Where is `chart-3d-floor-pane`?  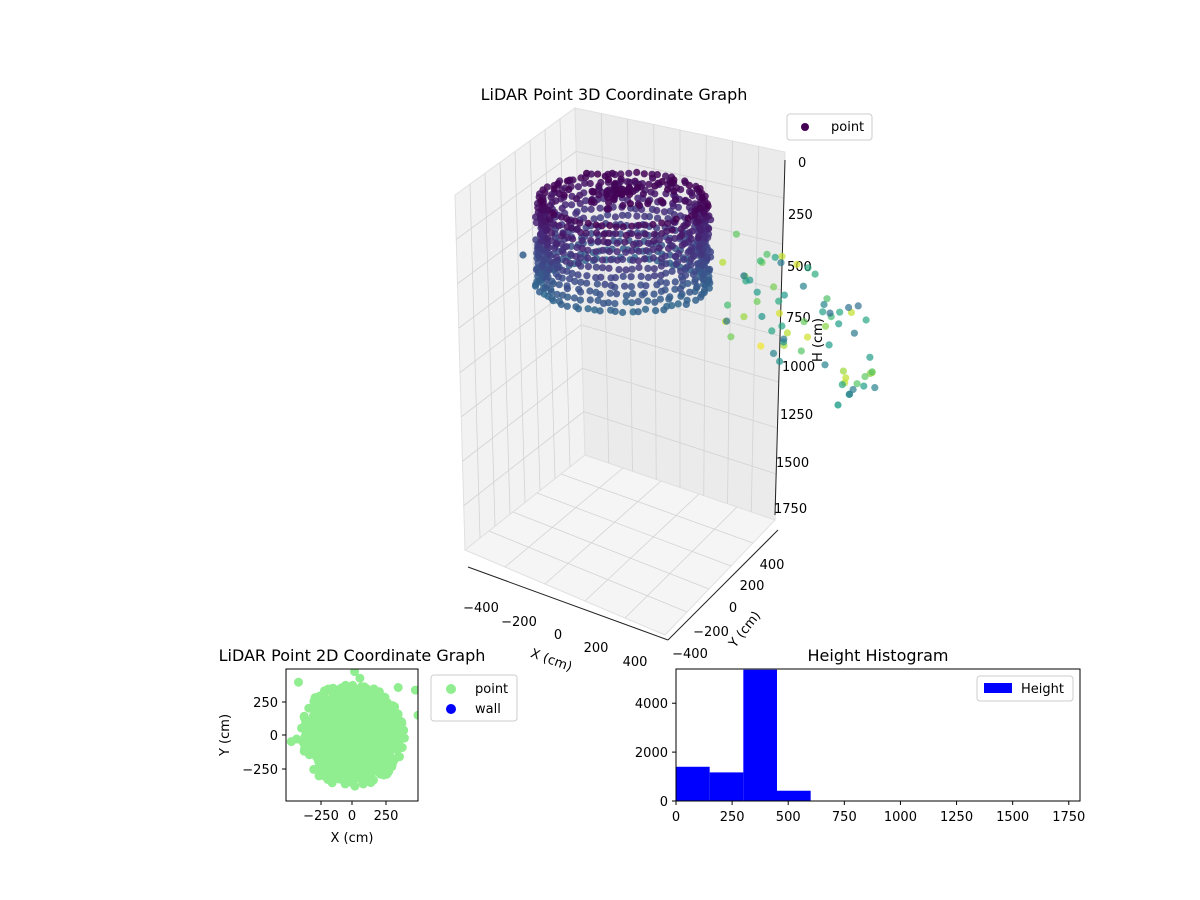 chart-3d-floor-pane is located at coordinates (620, 545).